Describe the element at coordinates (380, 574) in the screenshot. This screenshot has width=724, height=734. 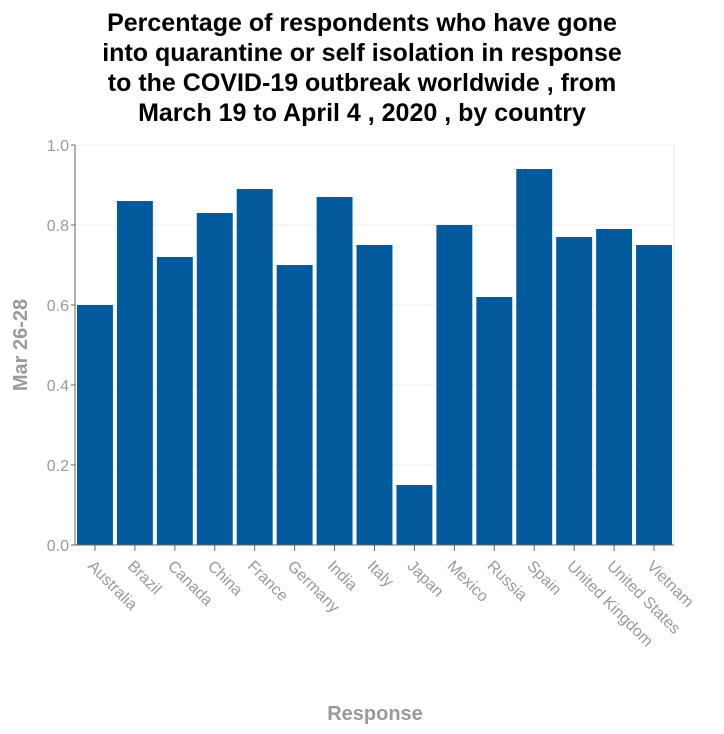
I see `x-tick-label: Italy` at that location.